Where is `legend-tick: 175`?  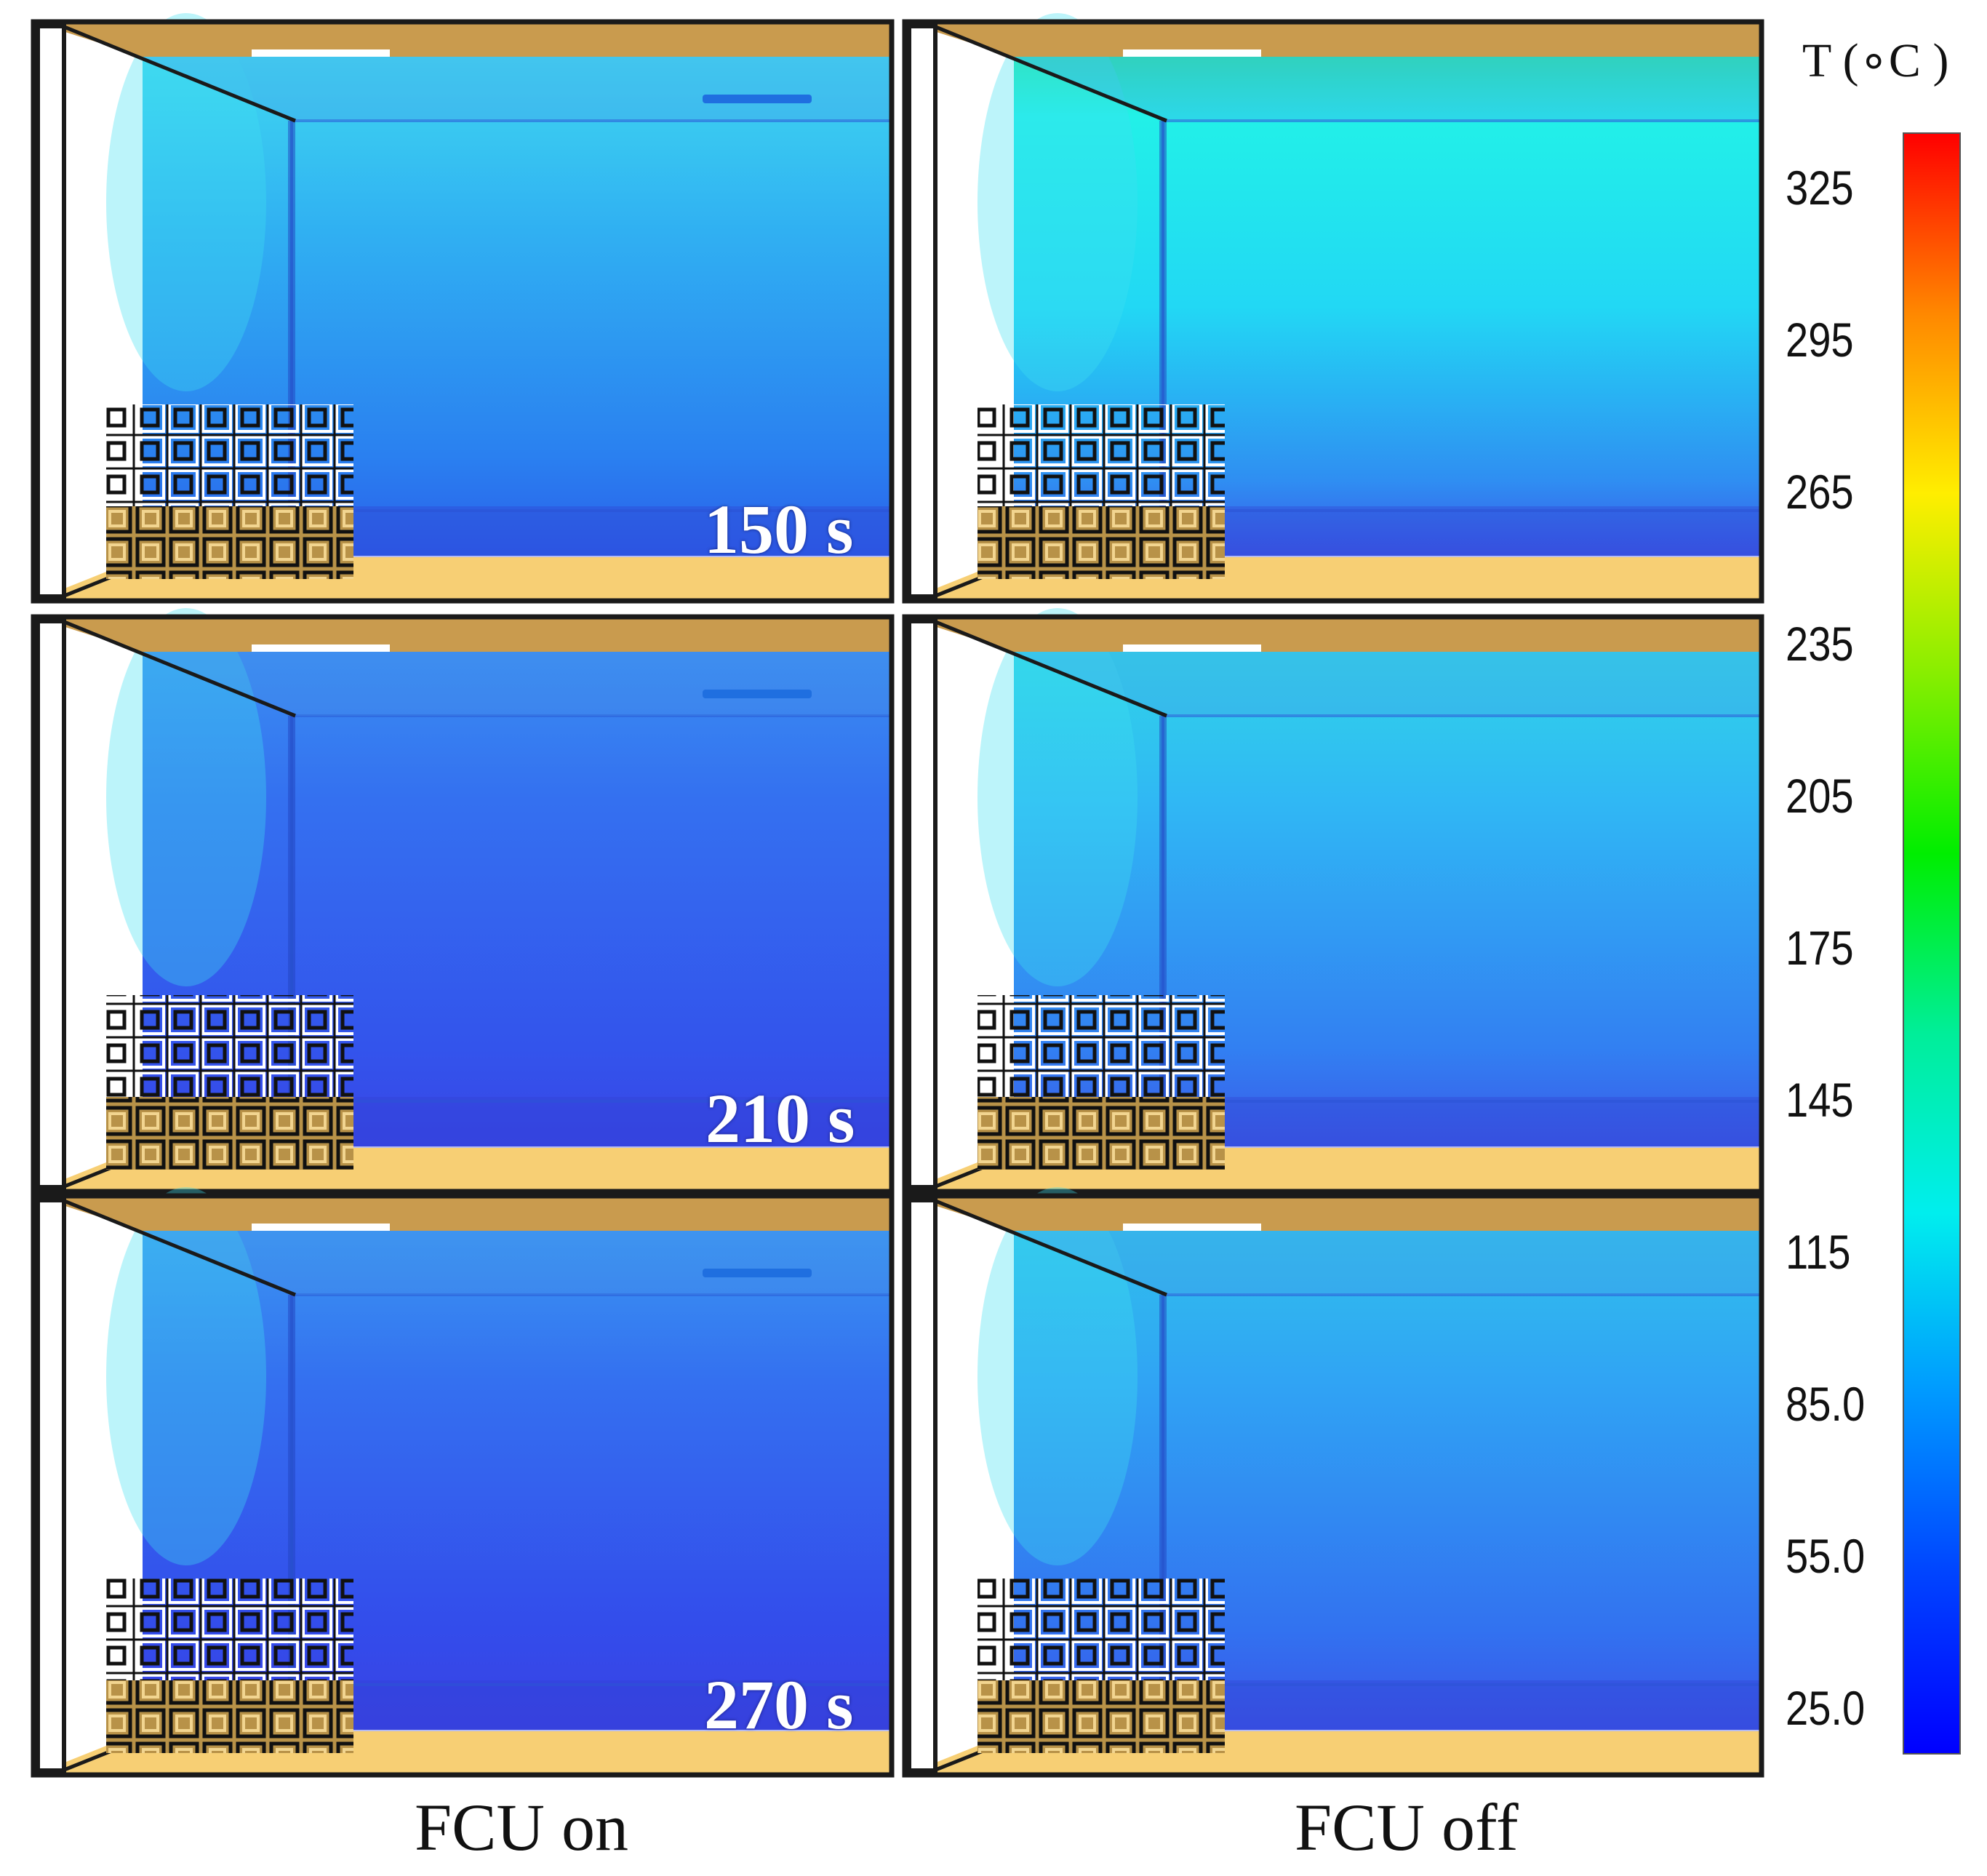
legend-tick: 175 is located at coordinates (1820, 948).